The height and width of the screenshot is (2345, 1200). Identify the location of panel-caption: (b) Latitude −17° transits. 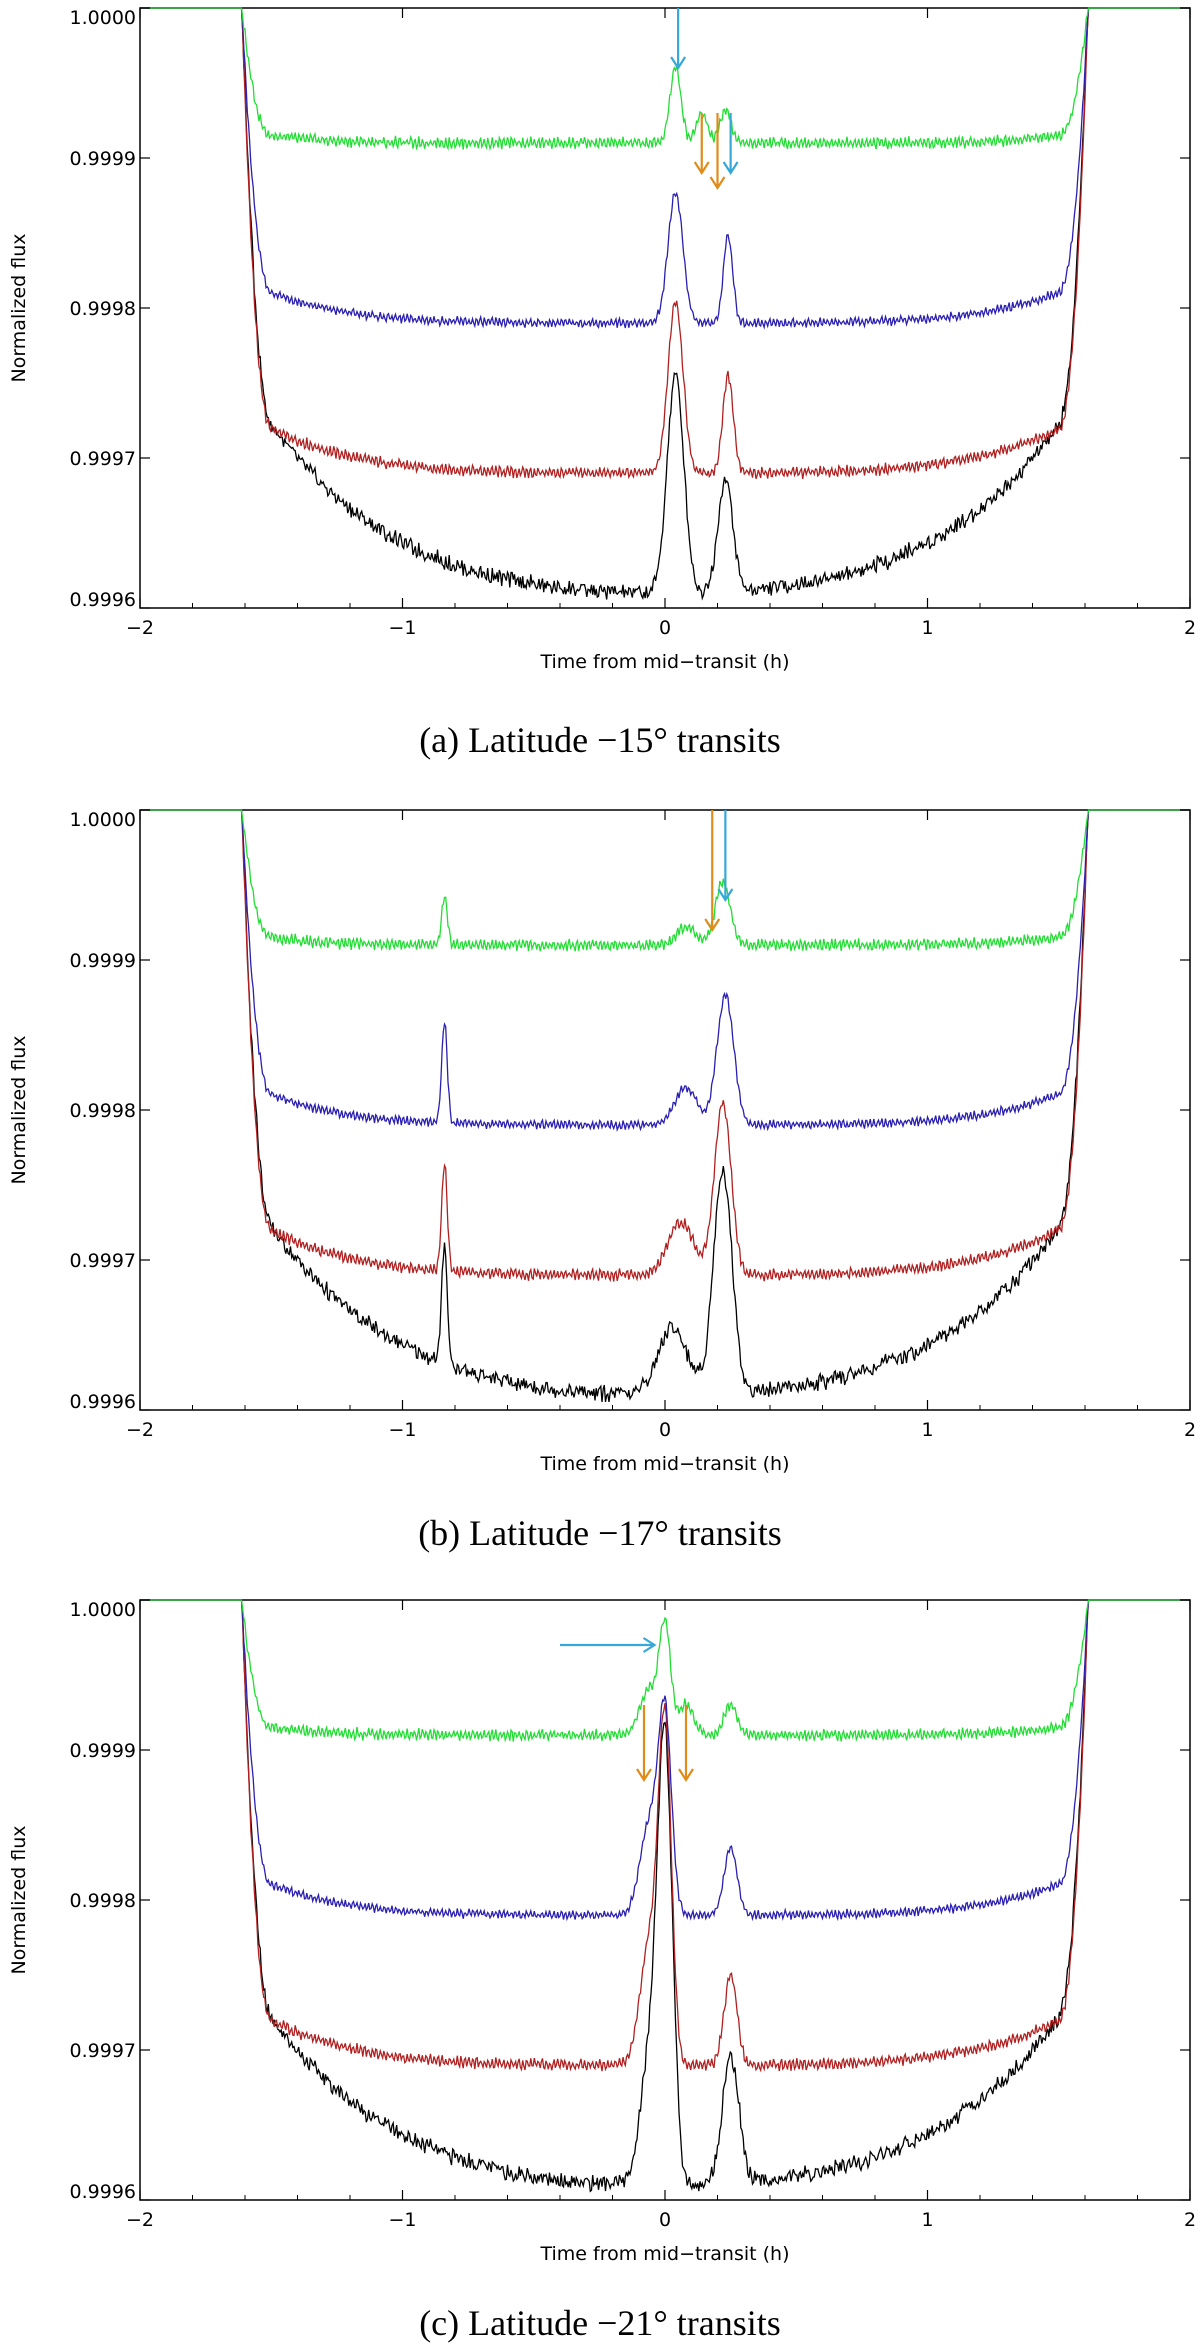
(600, 1533).